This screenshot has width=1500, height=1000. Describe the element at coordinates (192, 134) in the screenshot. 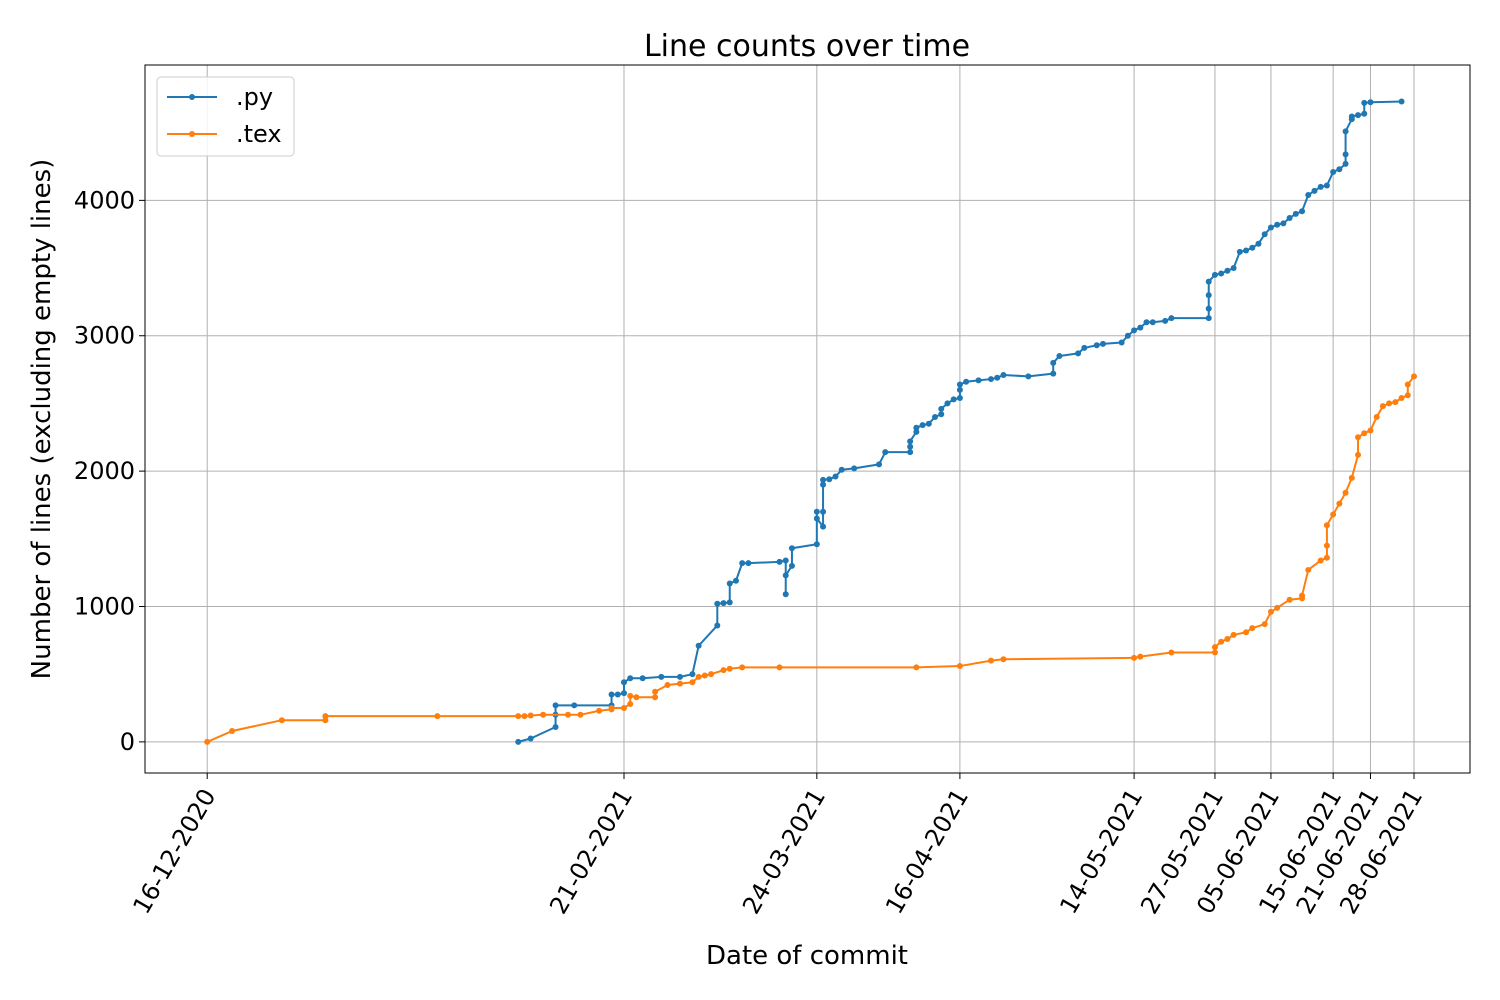

I see `legend-marker` at that location.